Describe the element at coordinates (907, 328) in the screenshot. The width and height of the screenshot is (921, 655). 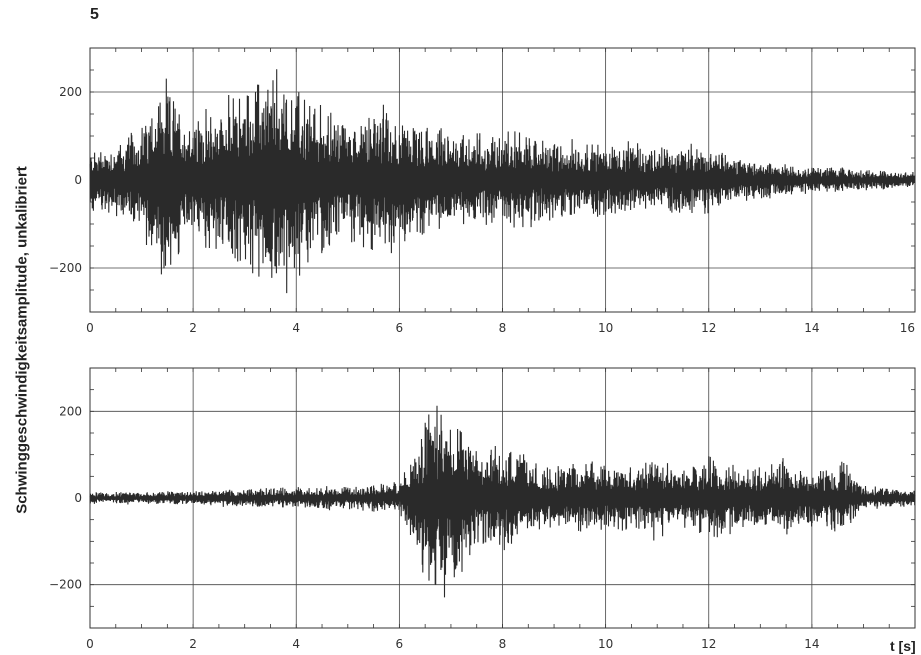
I see `x-tick-label: 16` at that location.